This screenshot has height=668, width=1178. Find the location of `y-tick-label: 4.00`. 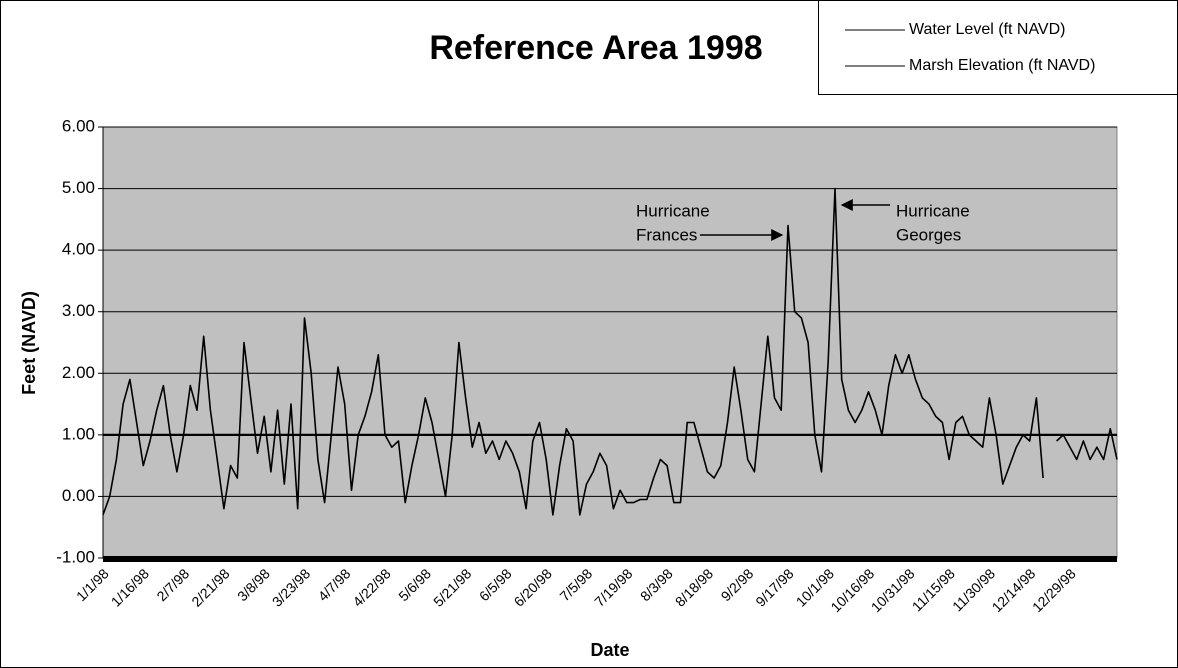

y-tick-label: 4.00 is located at coordinates (78, 249).